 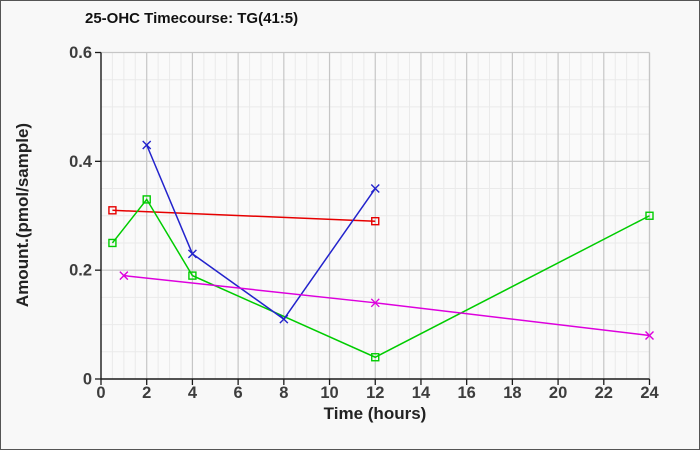 I want to click on series-line-blue-x, so click(x=261, y=232).